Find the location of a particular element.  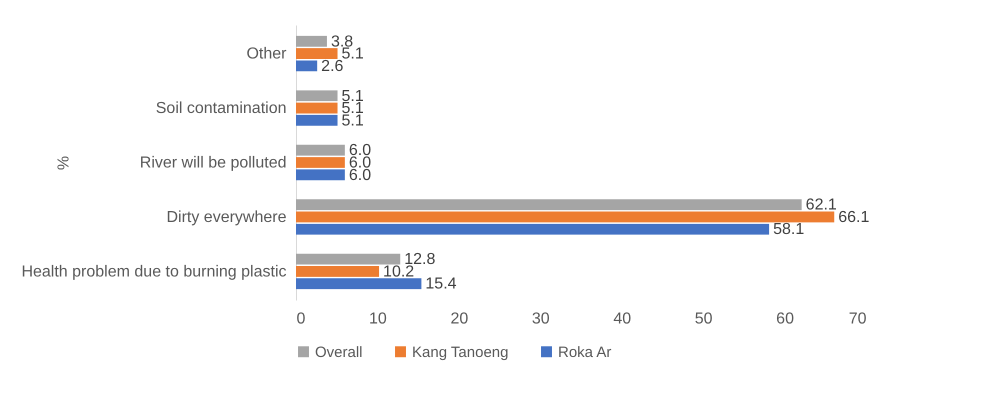

y-tick-label: Dirty everywhere is located at coordinates (226, 217).